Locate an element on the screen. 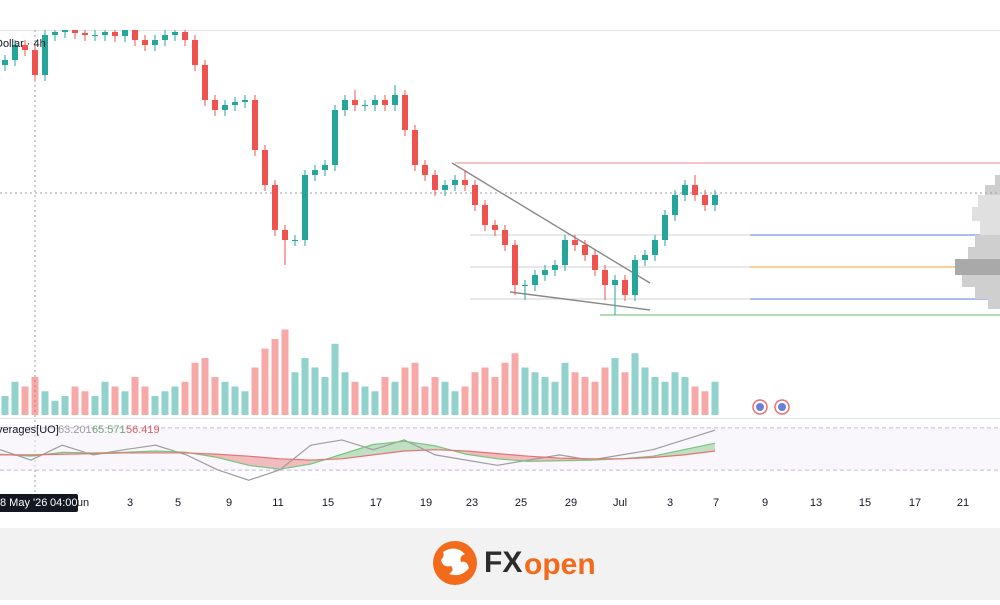  oscillator is located at coordinates (358, 455).